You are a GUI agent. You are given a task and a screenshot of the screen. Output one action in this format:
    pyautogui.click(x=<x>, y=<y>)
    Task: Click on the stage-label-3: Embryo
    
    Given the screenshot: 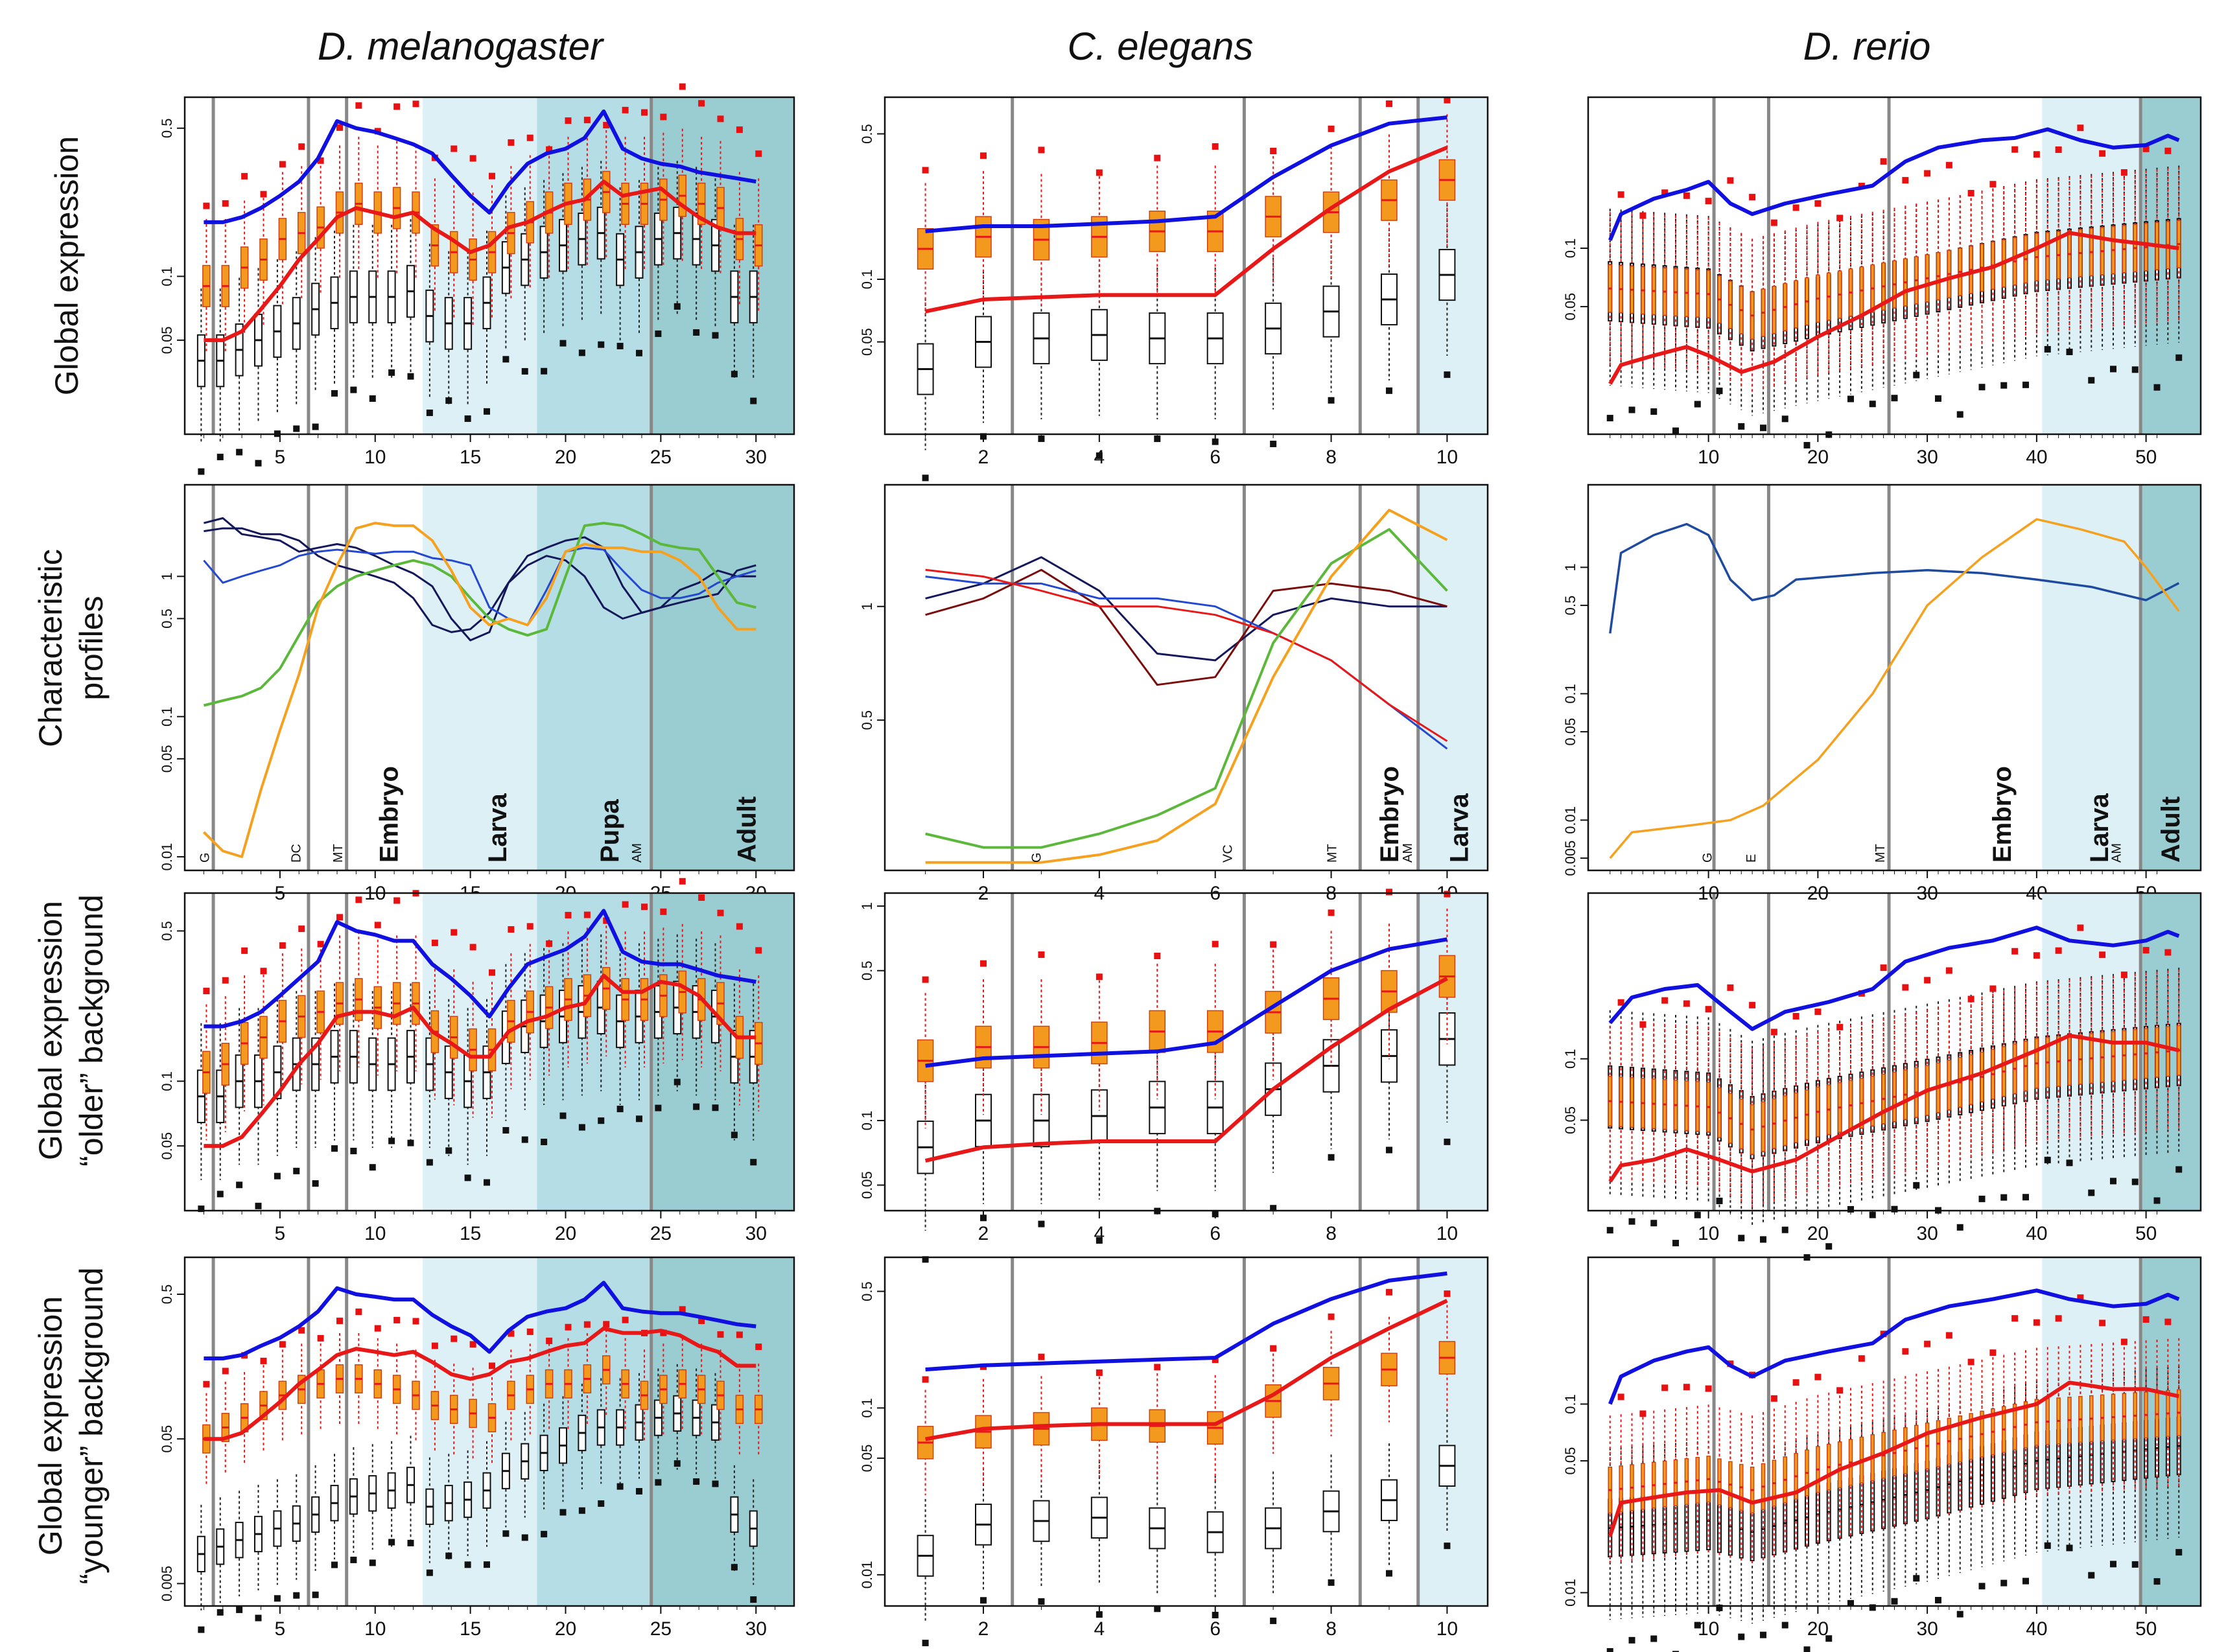 What is the action you would take?
    pyautogui.click(x=389, y=814)
    